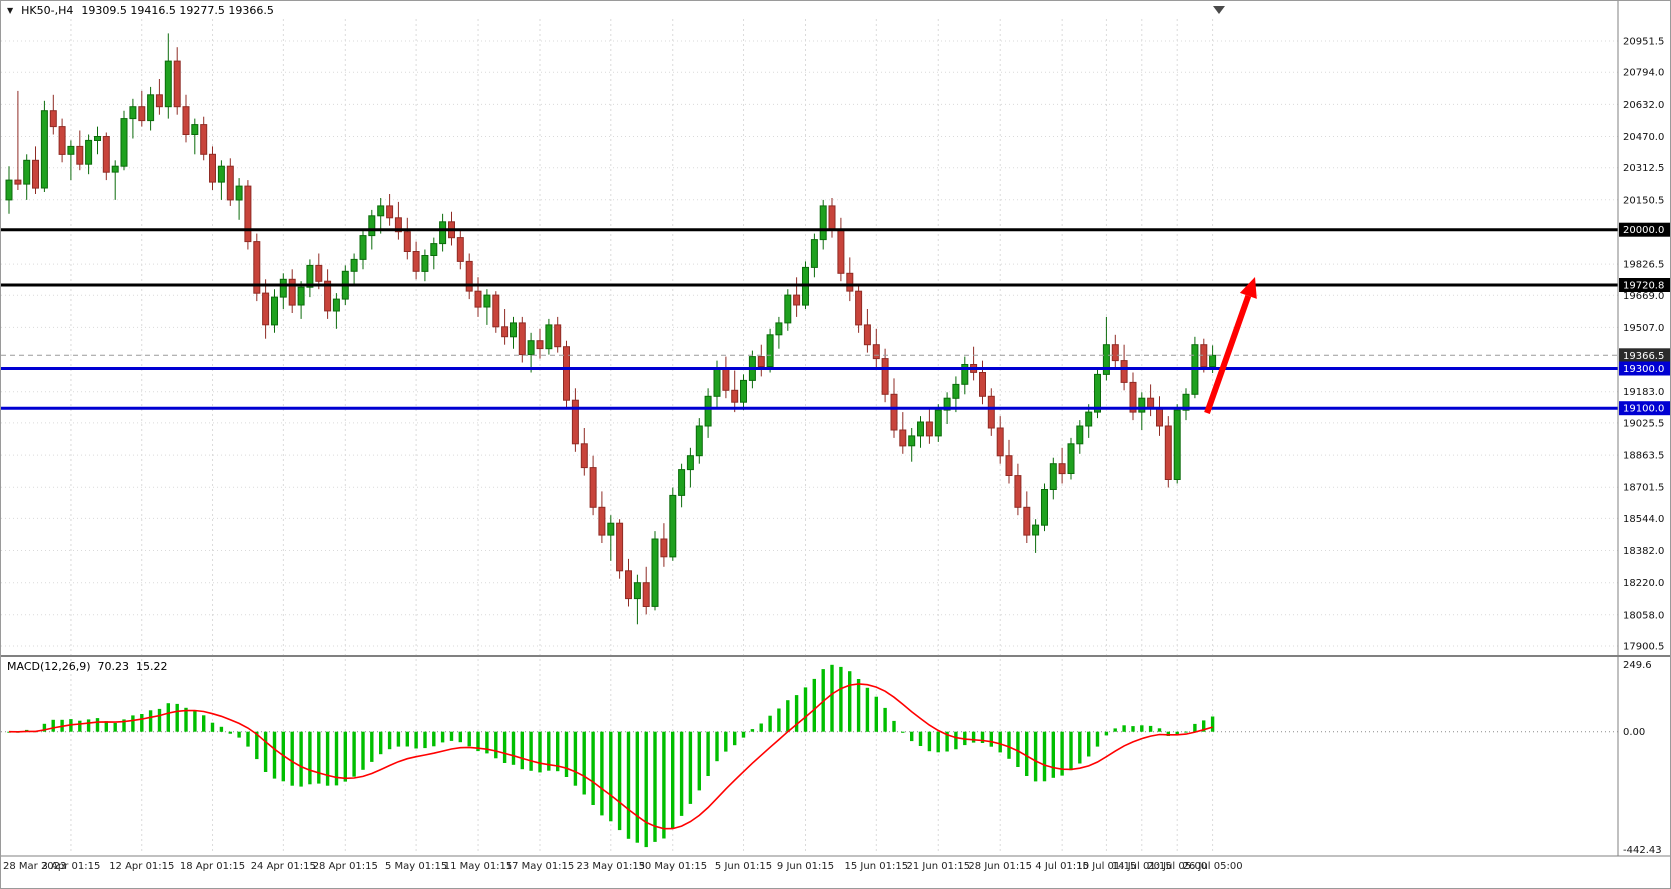 The height and width of the screenshot is (889, 1671). What do you see at coordinates (1643, 328) in the screenshot?
I see `price-axis-label: 19507.0` at bounding box center [1643, 328].